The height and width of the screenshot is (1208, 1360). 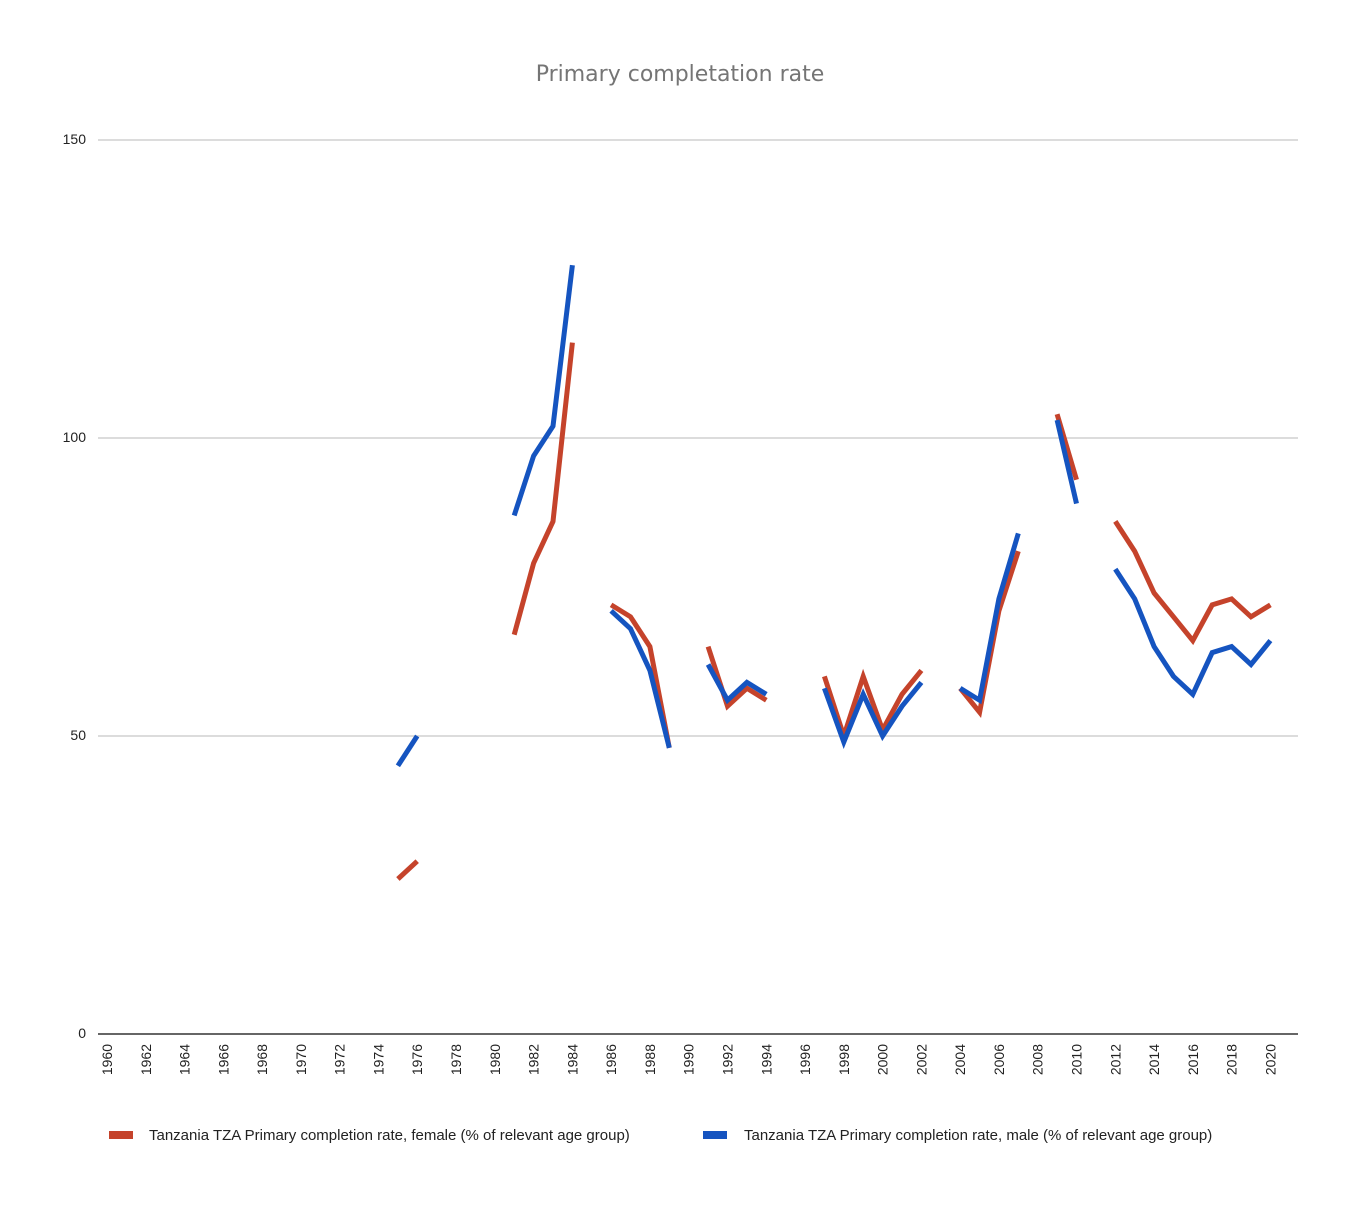 What do you see at coordinates (727, 1059) in the screenshot?
I see `x-tick-label: 1992` at bounding box center [727, 1059].